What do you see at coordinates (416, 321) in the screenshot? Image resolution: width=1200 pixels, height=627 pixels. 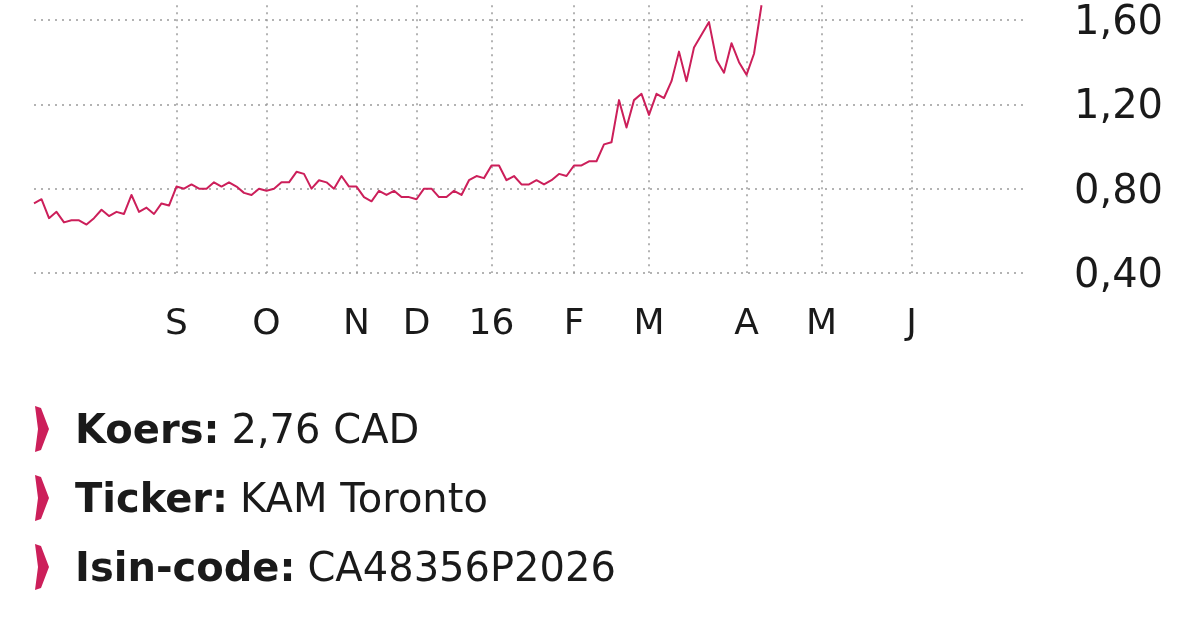 I see `x-tick-label: D` at bounding box center [416, 321].